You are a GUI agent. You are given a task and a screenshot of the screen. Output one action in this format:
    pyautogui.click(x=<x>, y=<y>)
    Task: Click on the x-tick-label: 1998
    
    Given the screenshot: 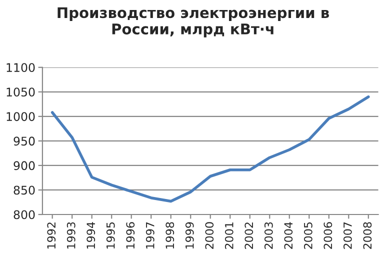 What is the action you would take?
    pyautogui.click(x=170, y=235)
    